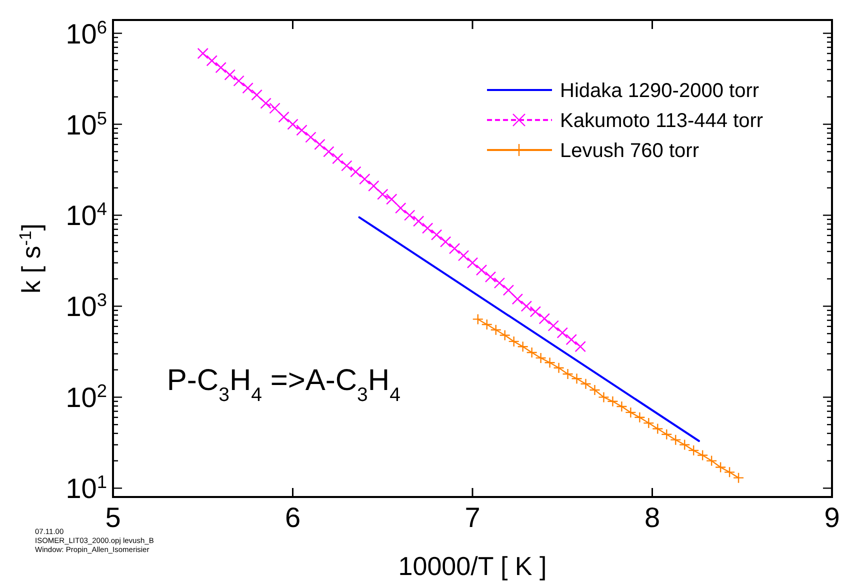  I want to click on x-tick-label: 8, so click(652, 517).